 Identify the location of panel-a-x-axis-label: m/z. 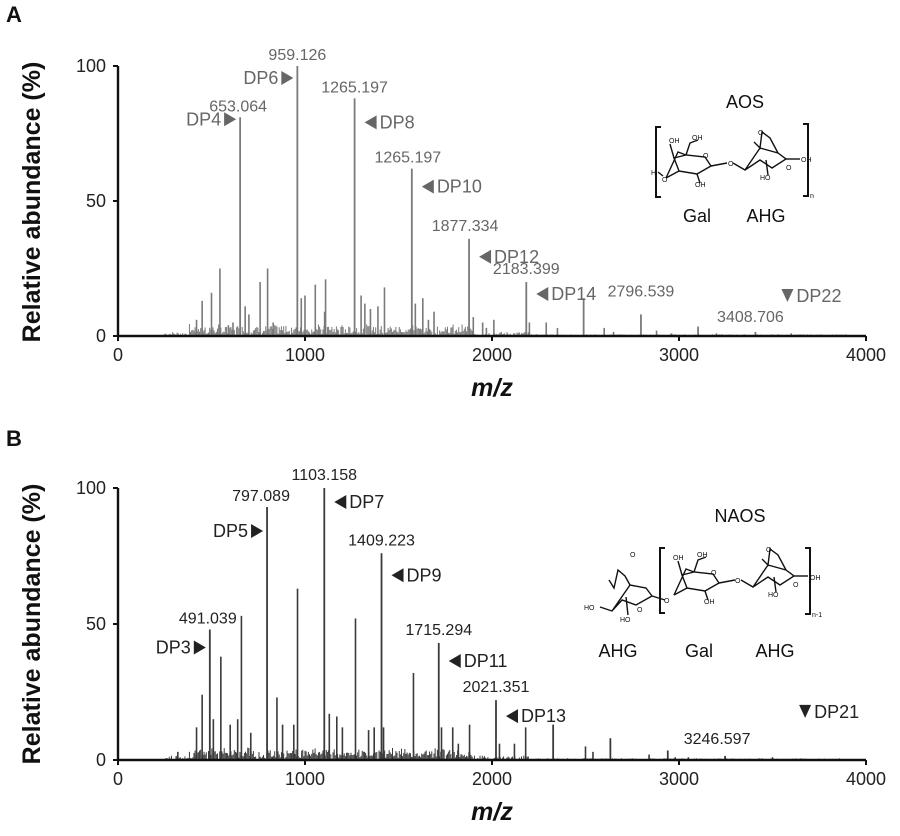
(492, 388).